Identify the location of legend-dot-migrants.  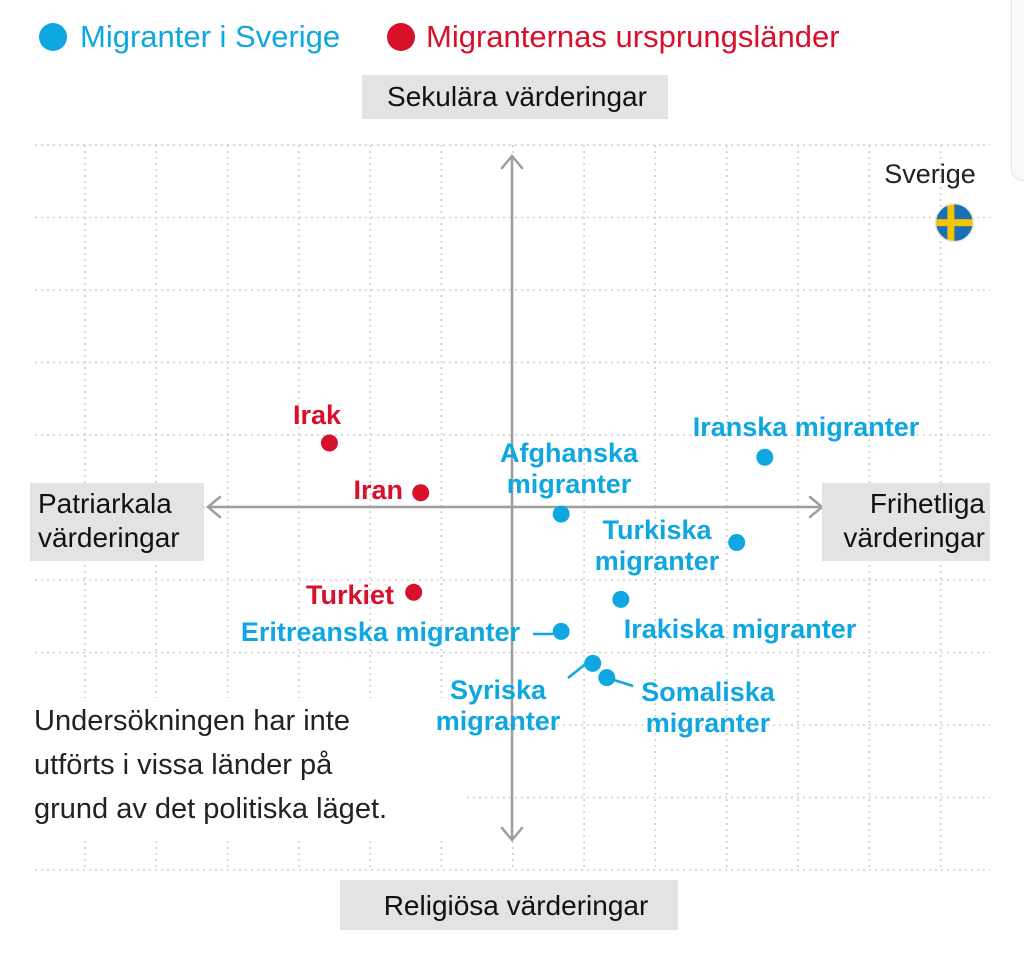
(53, 37).